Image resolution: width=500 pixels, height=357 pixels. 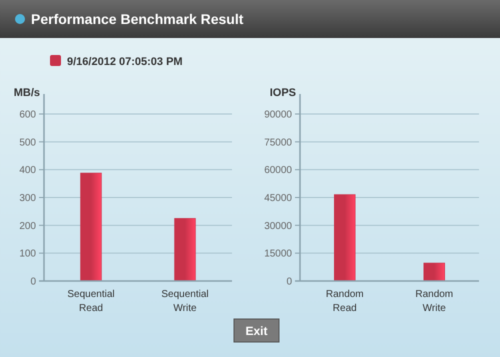 What do you see at coordinates (137, 19) in the screenshot?
I see `chart-title: Performance Benchmark Result` at bounding box center [137, 19].